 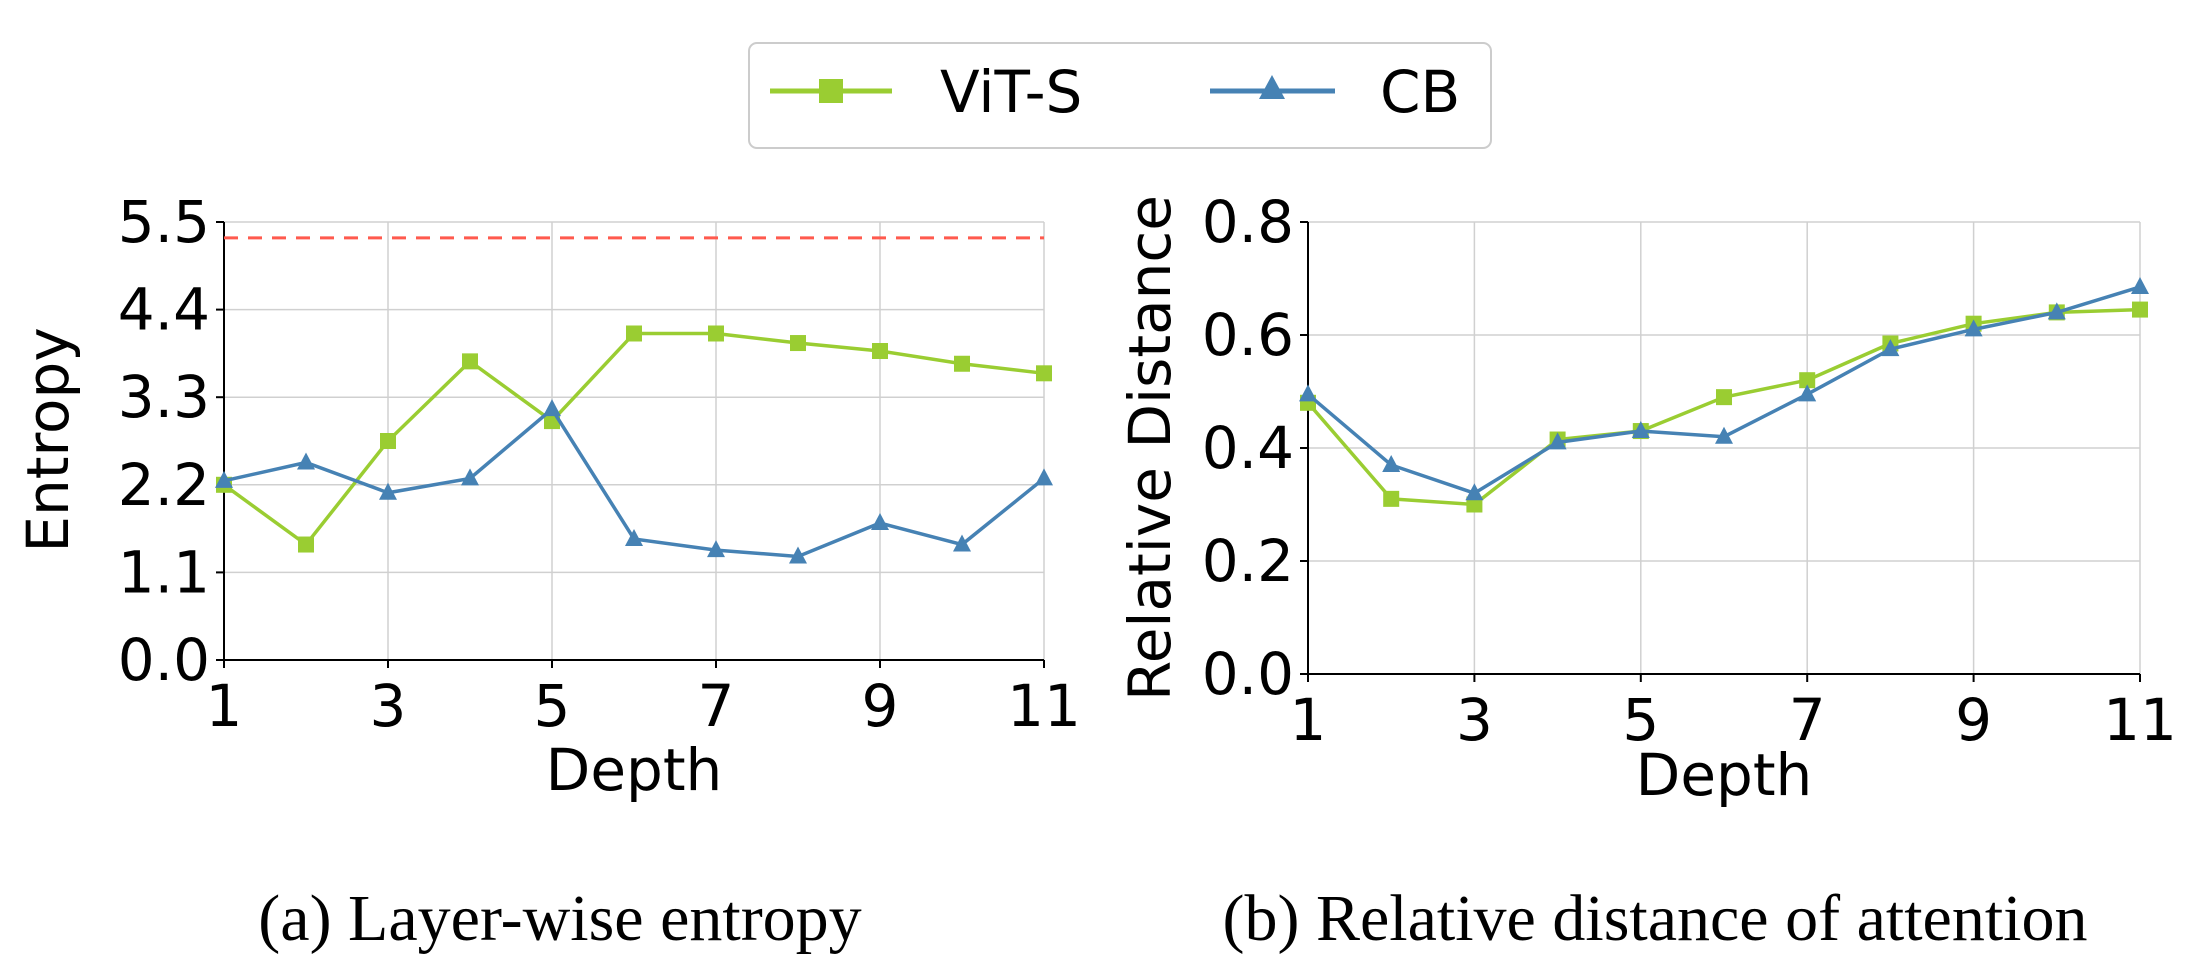 I want to click on y-tick-label: 2.2, so click(x=164, y=485).